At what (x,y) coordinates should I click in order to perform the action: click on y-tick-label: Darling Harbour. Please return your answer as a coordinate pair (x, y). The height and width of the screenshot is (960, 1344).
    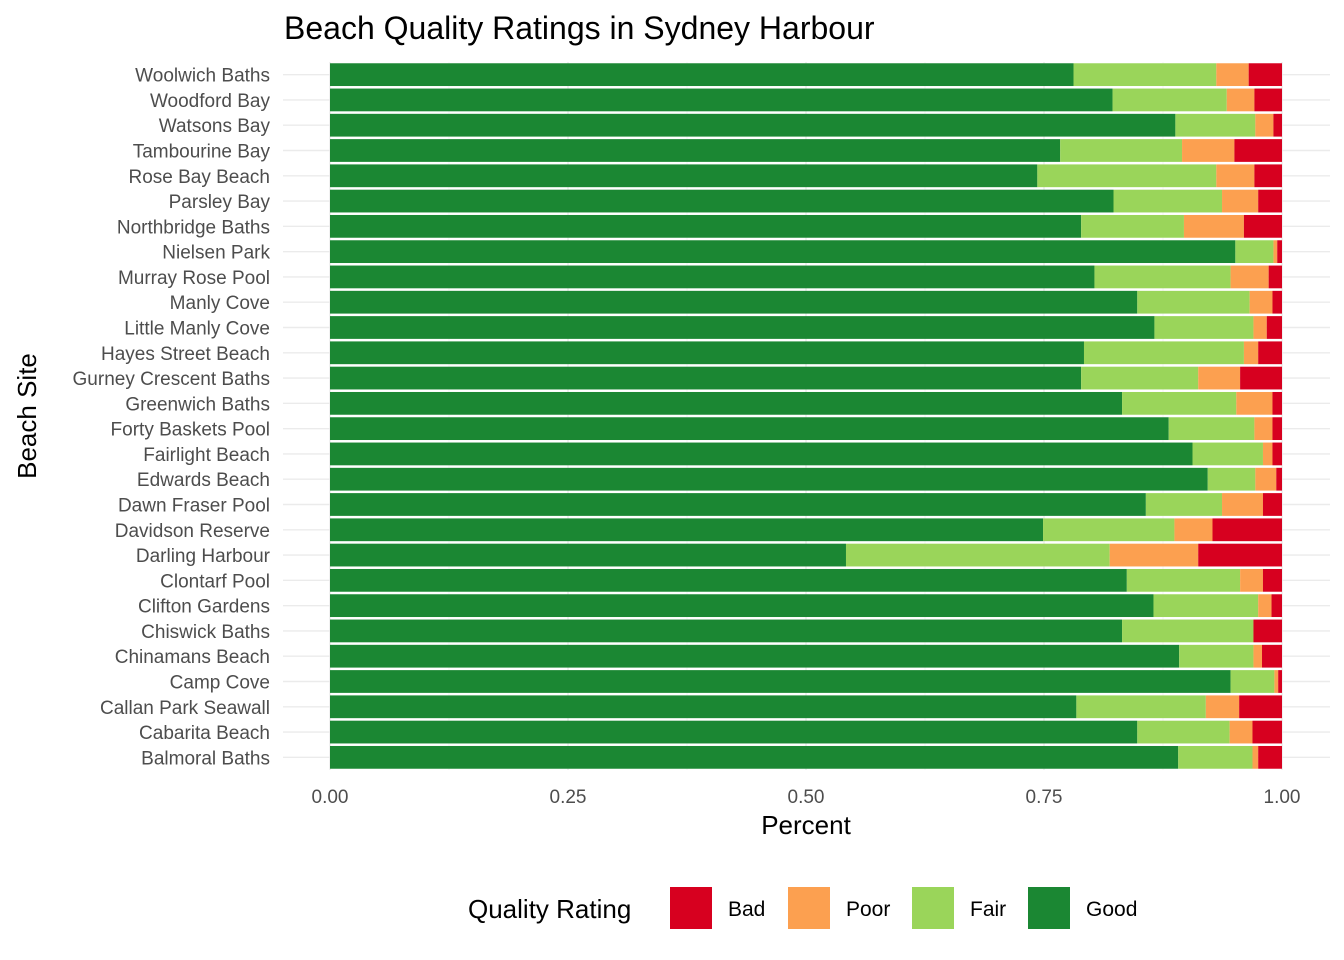
    Looking at the image, I should click on (203, 556).